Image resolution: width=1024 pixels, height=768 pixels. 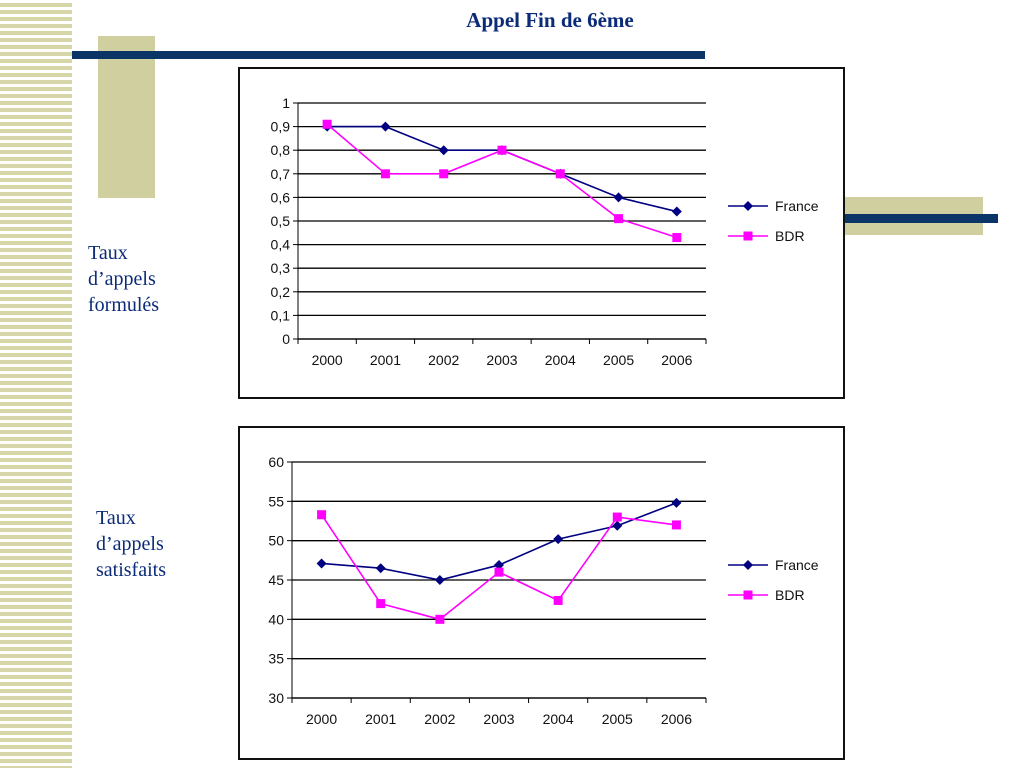 I want to click on label-bottom-line: Taux, so click(x=116, y=518).